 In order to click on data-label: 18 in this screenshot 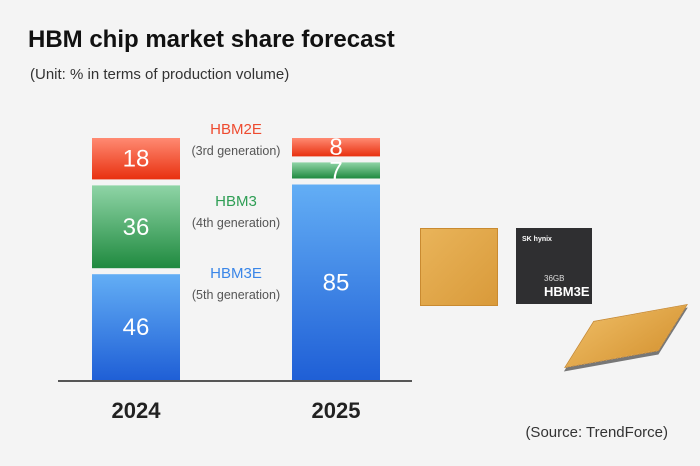, I will do `click(136, 159)`.